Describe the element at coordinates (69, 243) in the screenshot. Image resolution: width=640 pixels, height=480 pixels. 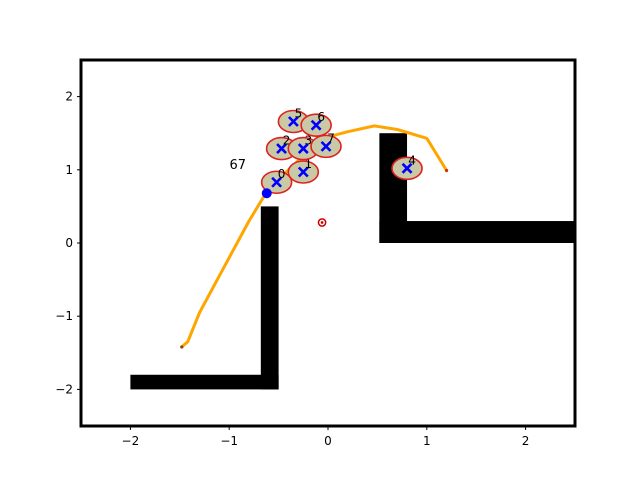
I see `y-tick-label: 0` at that location.